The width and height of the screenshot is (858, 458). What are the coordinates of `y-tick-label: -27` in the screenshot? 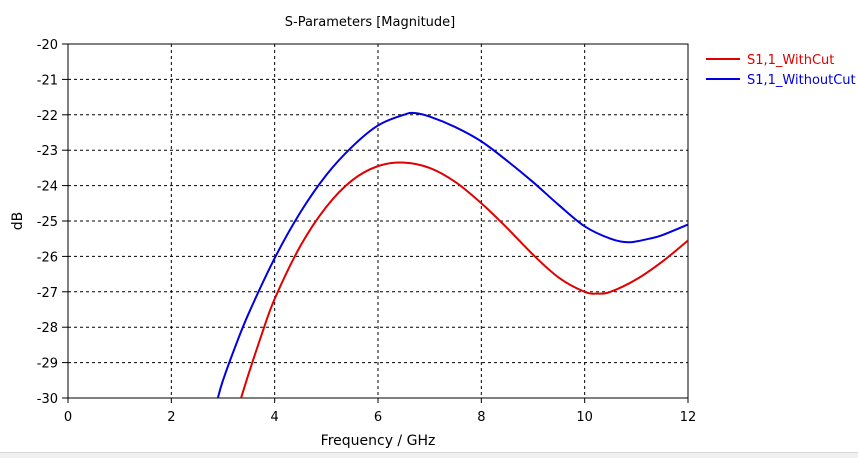 It's located at (47, 293).